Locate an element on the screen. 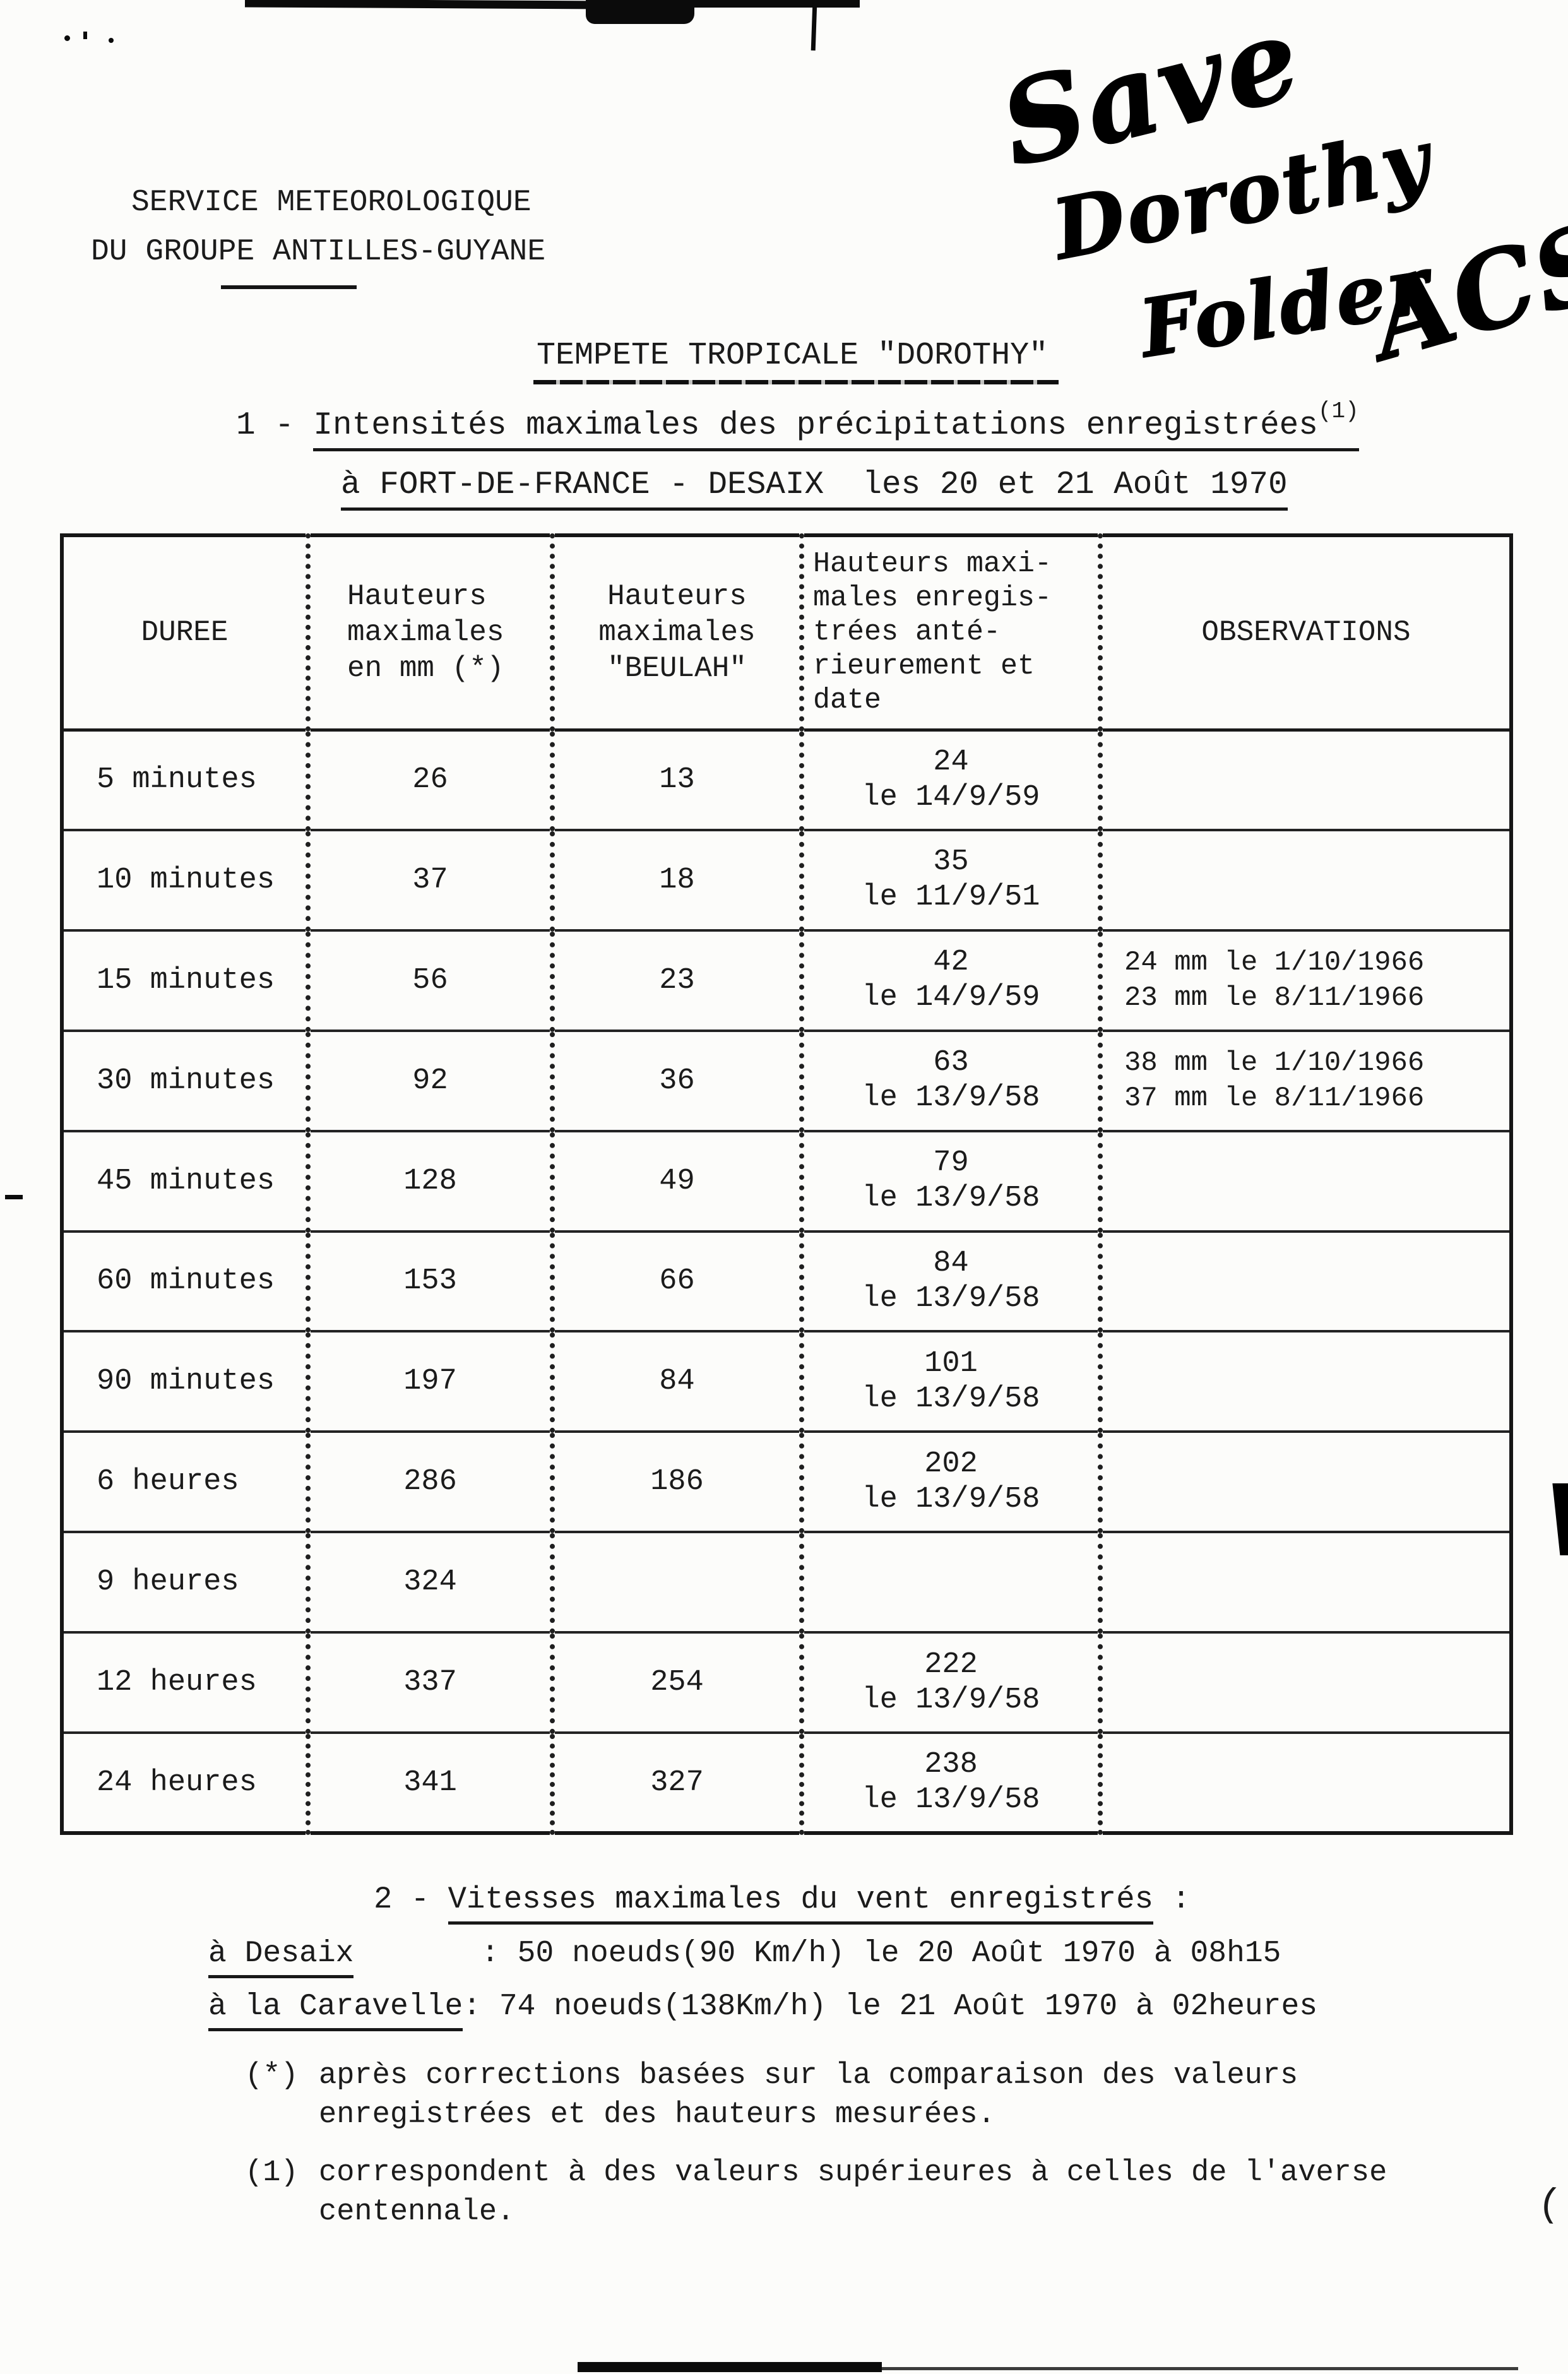 The image size is (1568, 2374). max-height-mm-value: 341 is located at coordinates (430, 1783).